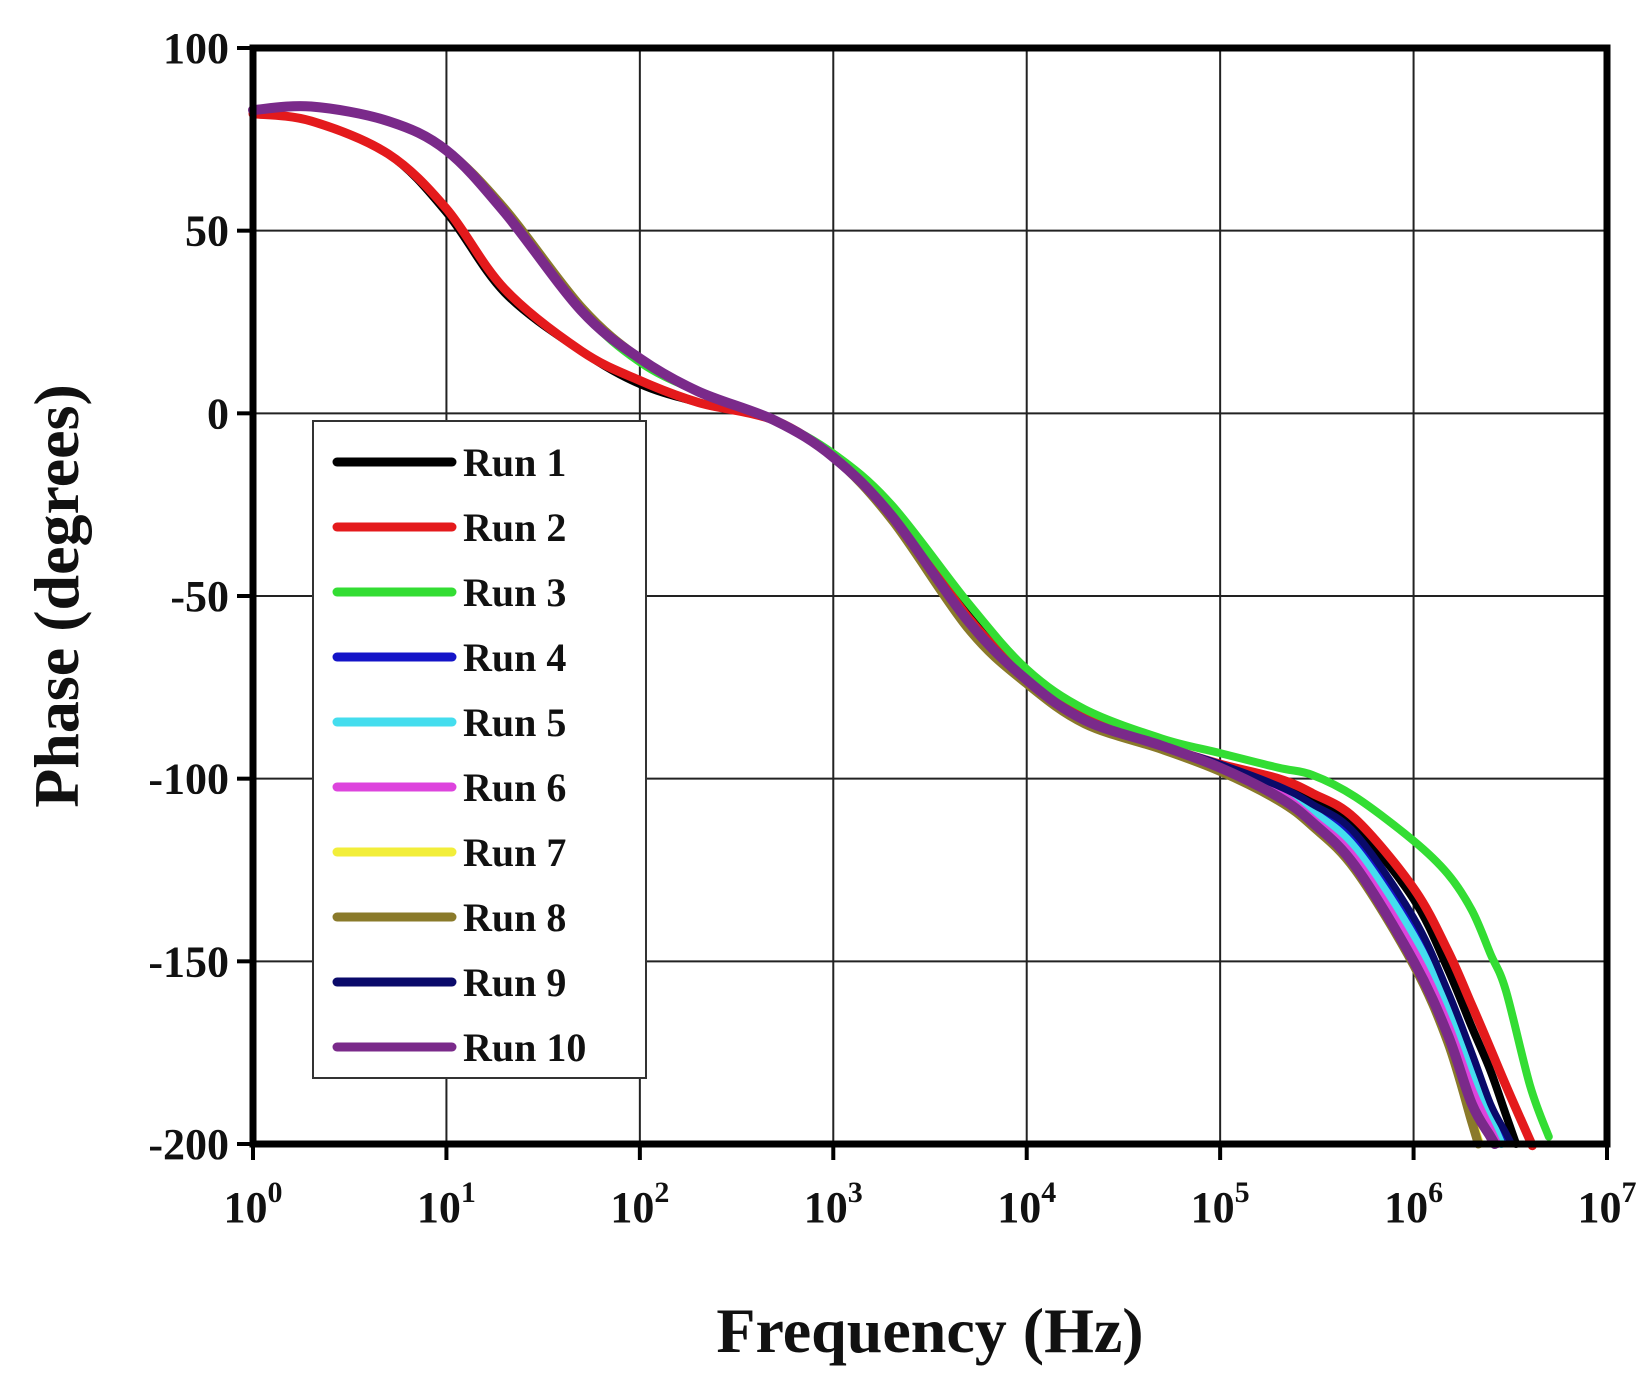  Describe the element at coordinates (514, 462) in the screenshot. I see `legend-label-run-1: Run 1` at that location.